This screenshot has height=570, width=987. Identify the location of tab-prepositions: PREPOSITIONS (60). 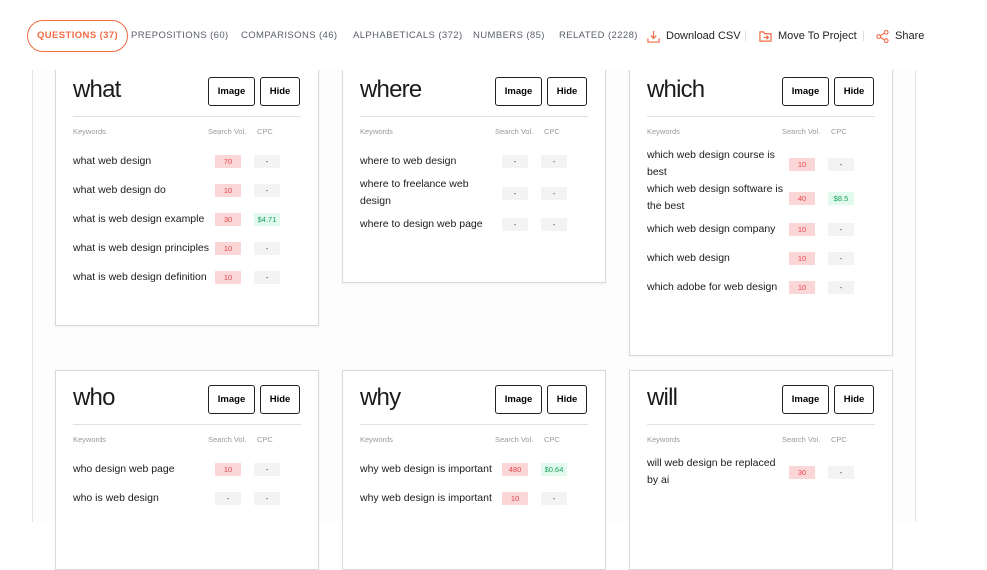
(180, 35).